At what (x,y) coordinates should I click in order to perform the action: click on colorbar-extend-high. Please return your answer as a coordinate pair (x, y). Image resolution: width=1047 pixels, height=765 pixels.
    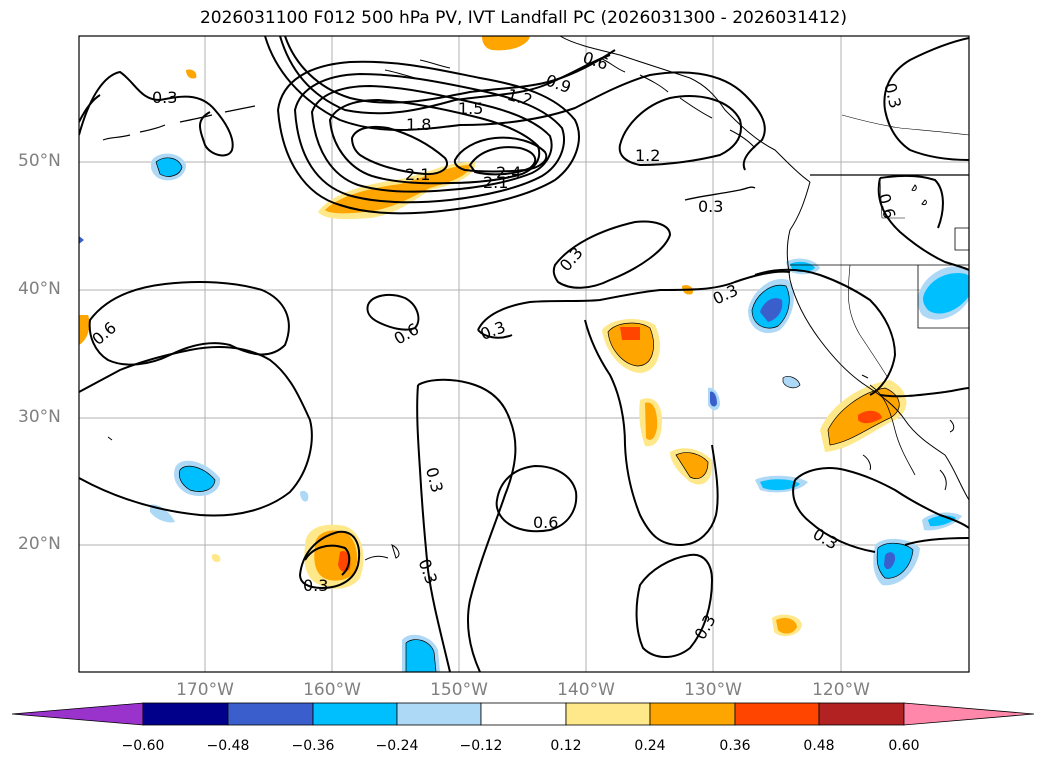
    Looking at the image, I should click on (969, 714).